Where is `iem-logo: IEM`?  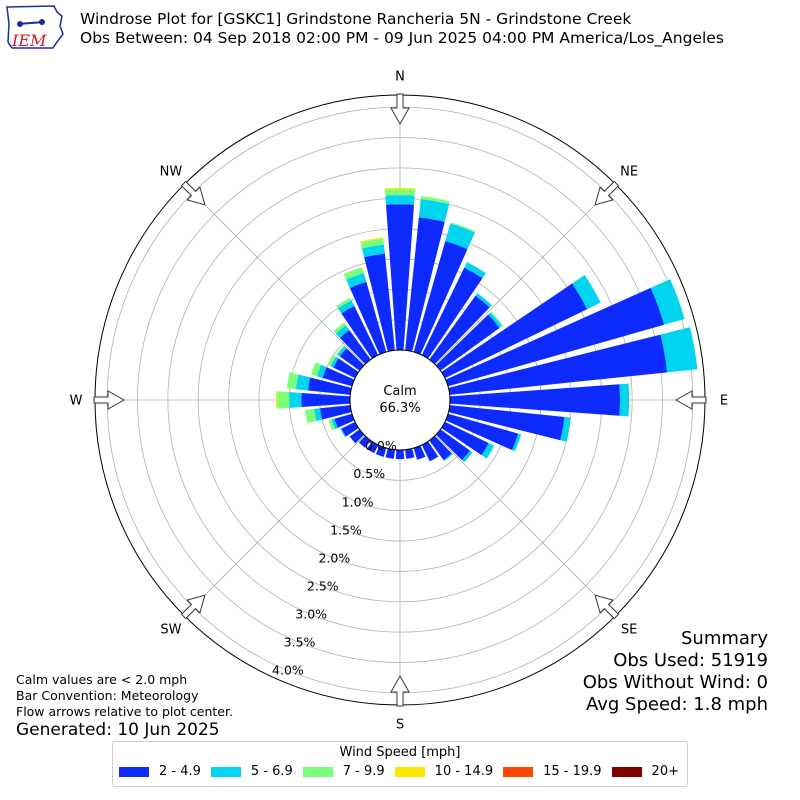
iem-logo: IEM is located at coordinates (35, 27).